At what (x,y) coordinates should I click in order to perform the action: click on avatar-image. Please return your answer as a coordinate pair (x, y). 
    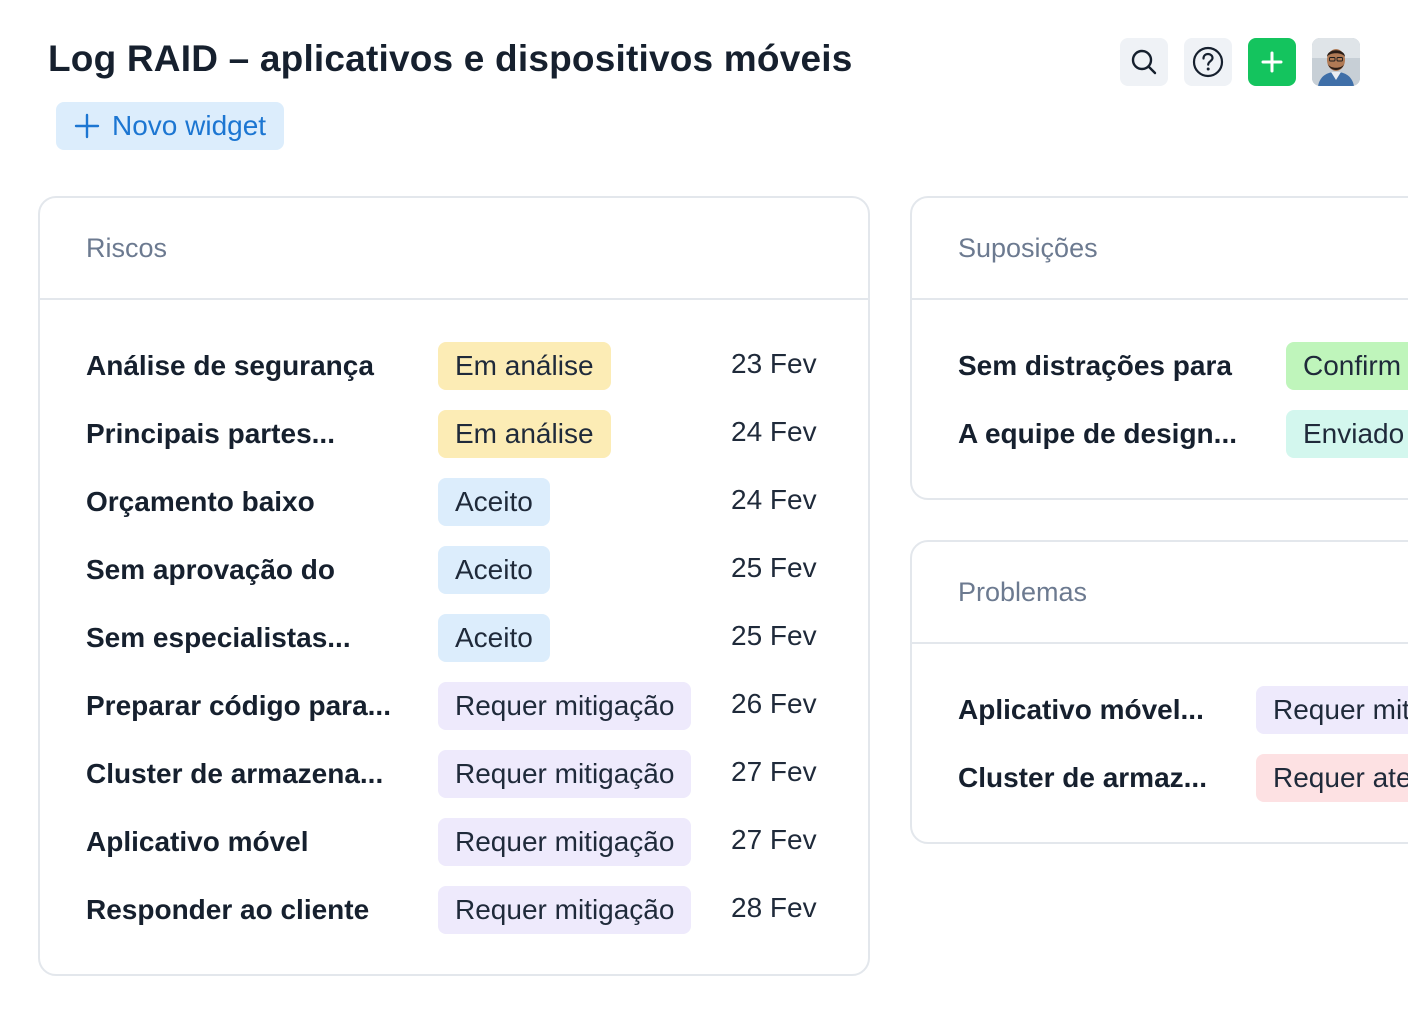
    Looking at the image, I should click on (1336, 62).